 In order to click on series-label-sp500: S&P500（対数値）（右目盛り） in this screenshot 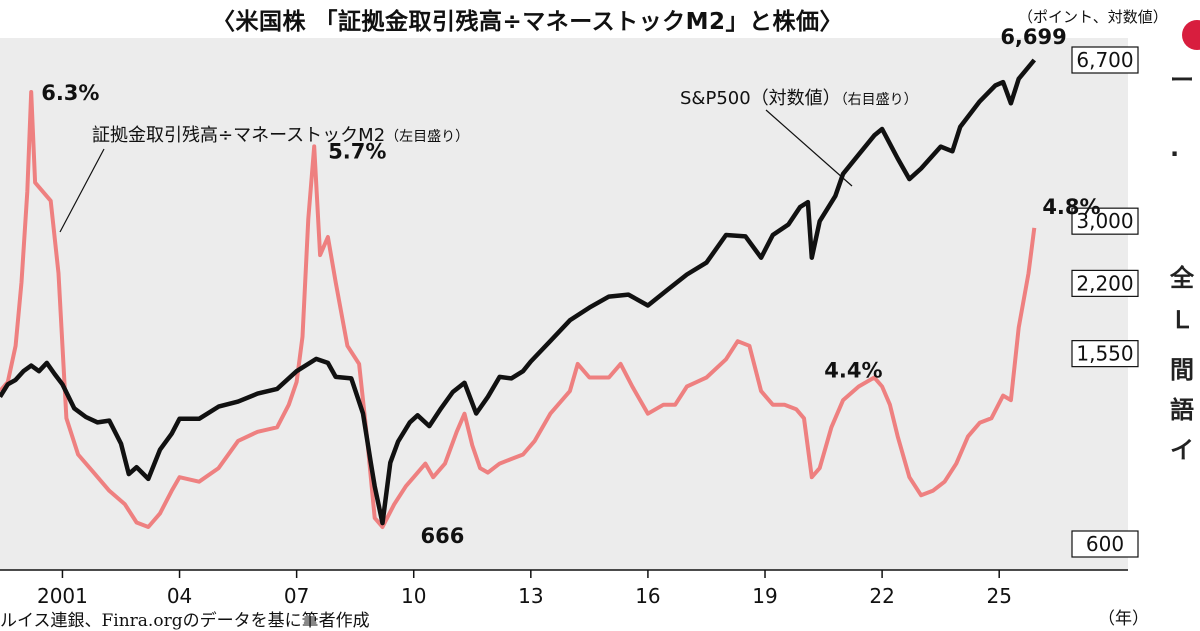, I will do `click(799, 98)`.